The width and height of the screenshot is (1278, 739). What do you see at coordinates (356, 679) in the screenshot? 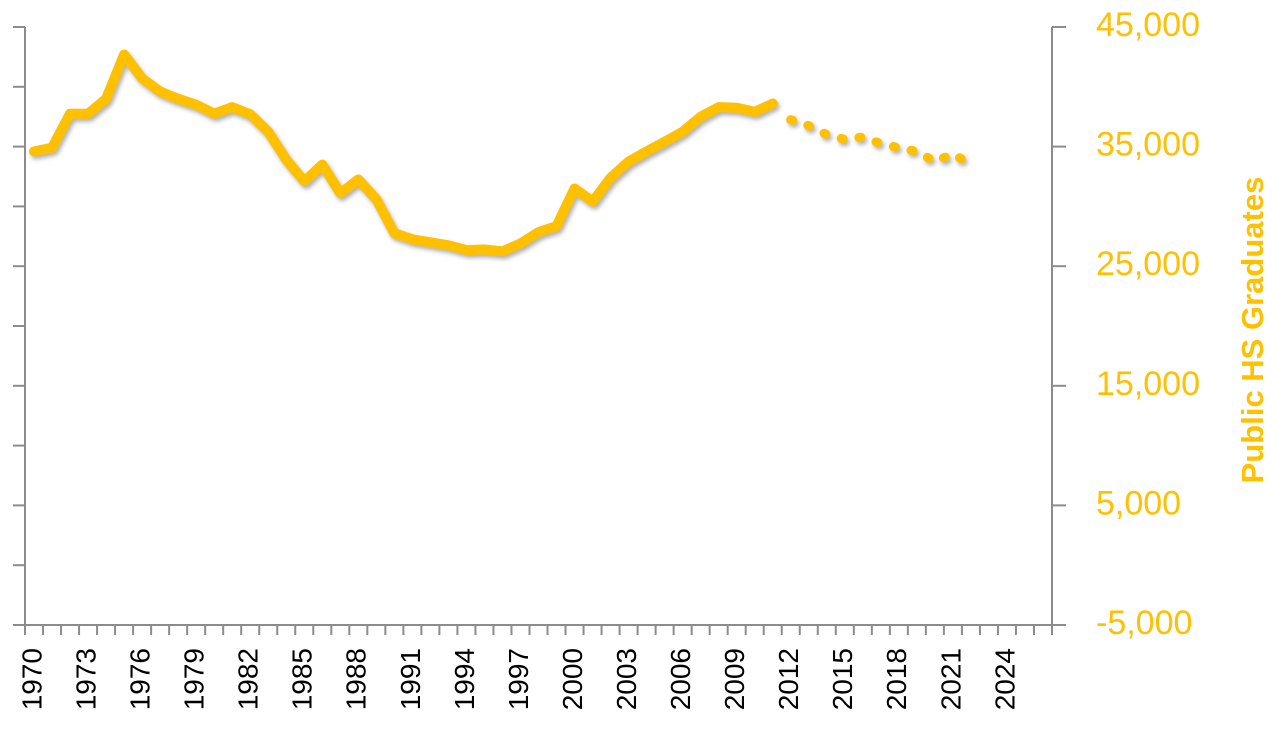
I see `x-tick-label: 1988` at bounding box center [356, 679].